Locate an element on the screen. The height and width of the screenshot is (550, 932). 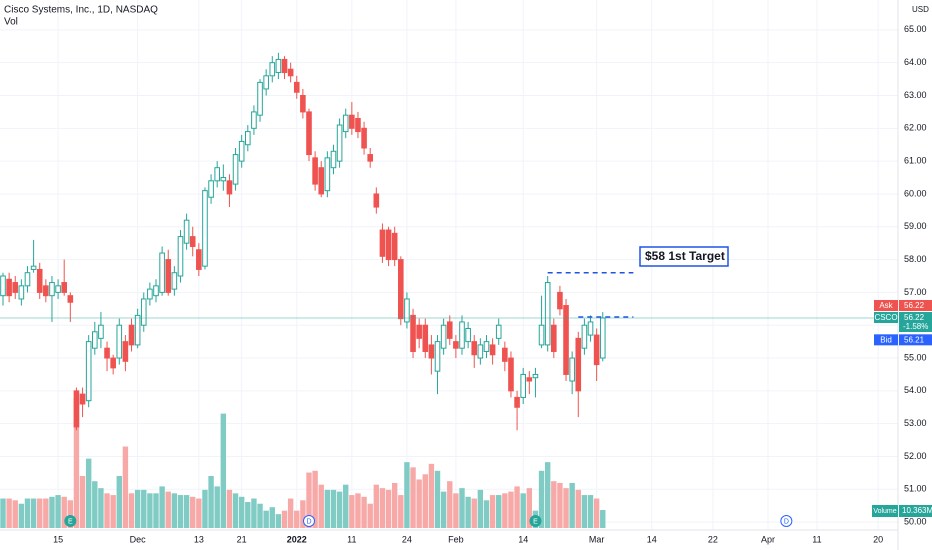
y-tick-label: 54.00 is located at coordinates (915, 390).